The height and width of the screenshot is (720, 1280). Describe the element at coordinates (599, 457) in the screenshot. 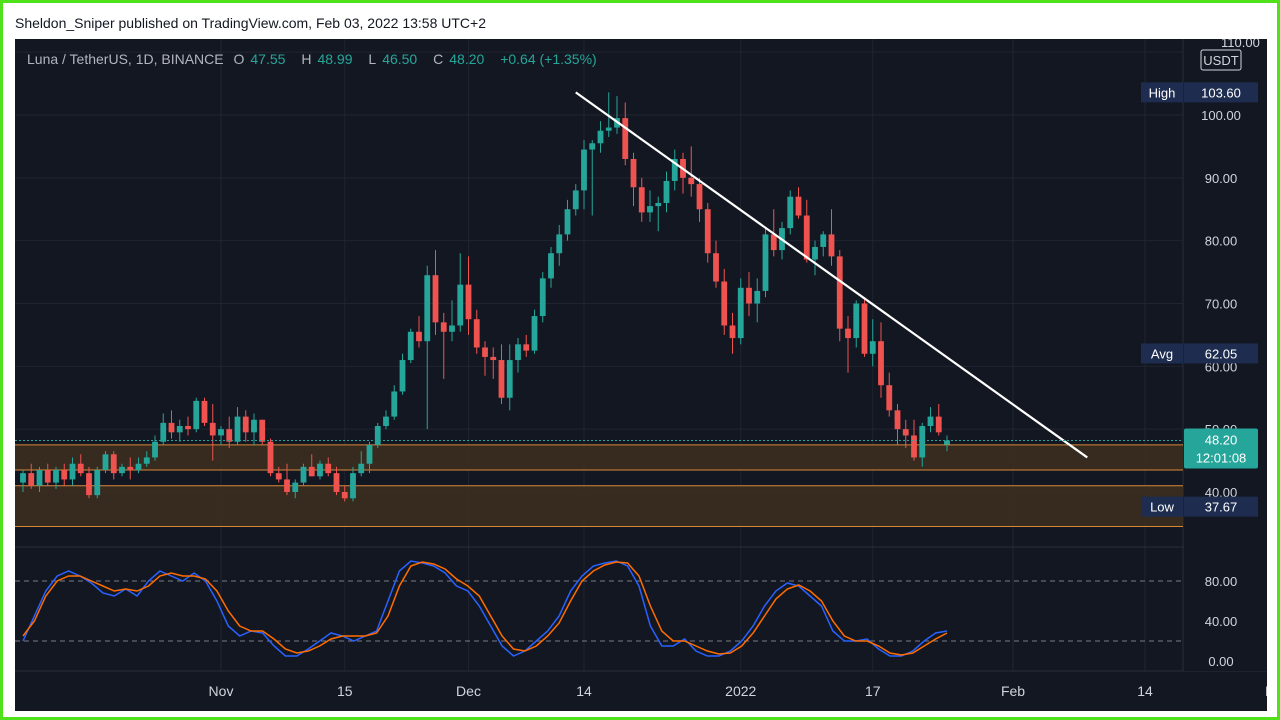

I see `support-zone` at that location.